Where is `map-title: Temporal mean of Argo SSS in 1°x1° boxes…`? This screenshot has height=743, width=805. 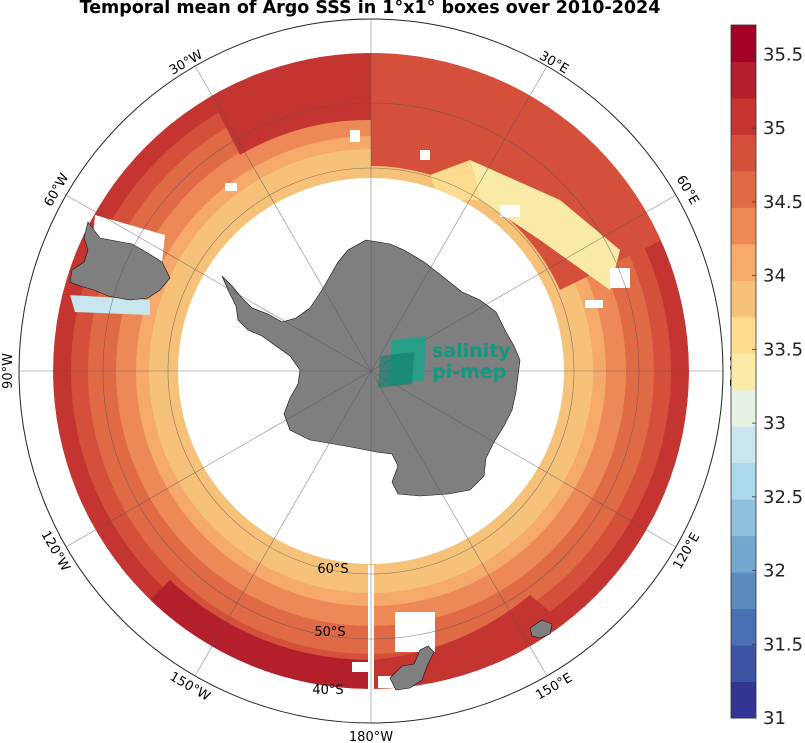 map-title: Temporal mean of Argo SSS in 1°x1° boxes… is located at coordinates (370, 9).